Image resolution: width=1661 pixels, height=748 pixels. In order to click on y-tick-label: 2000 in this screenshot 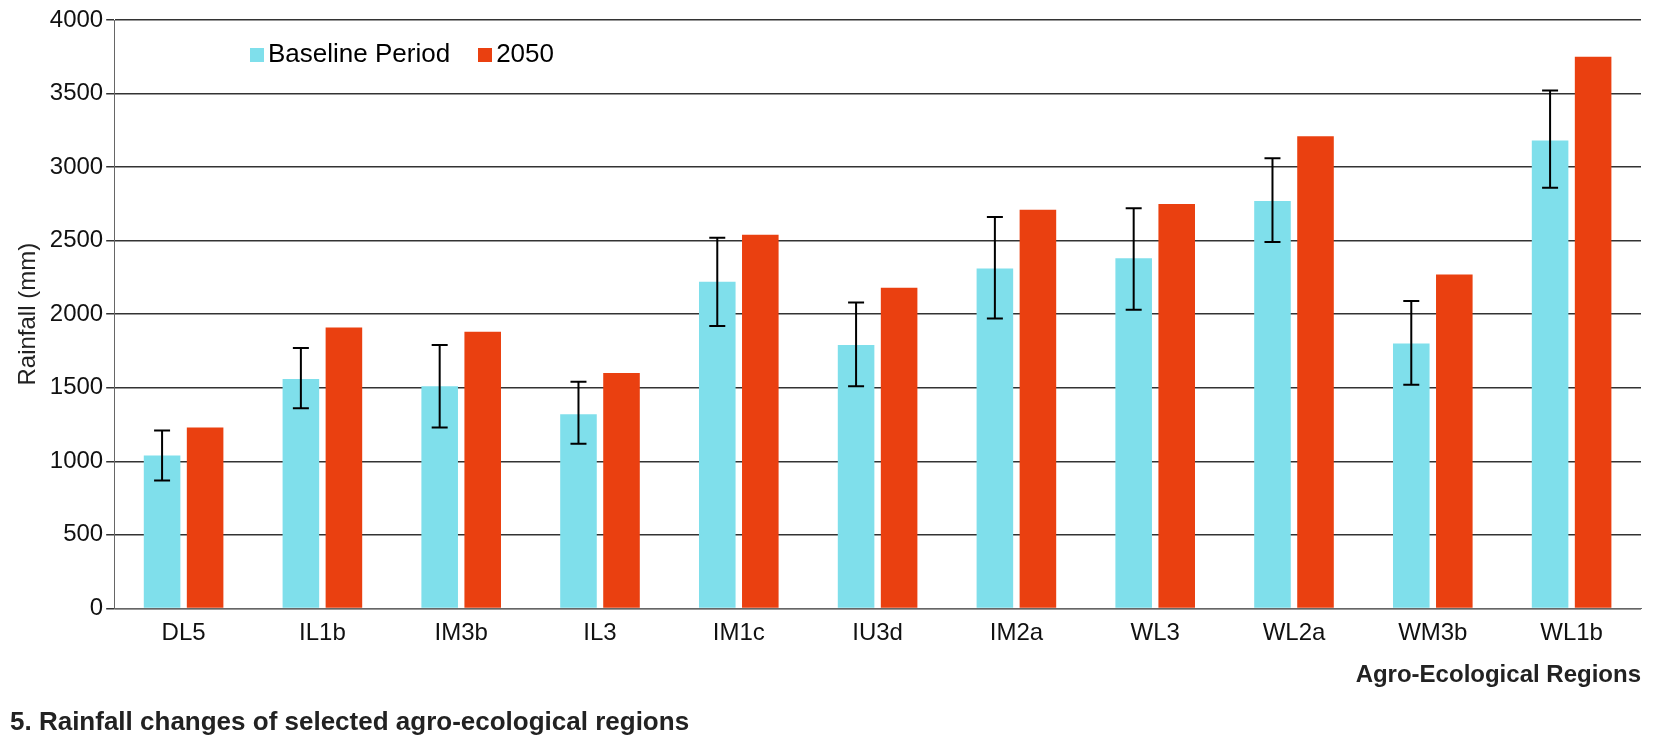, I will do `click(76, 312)`.